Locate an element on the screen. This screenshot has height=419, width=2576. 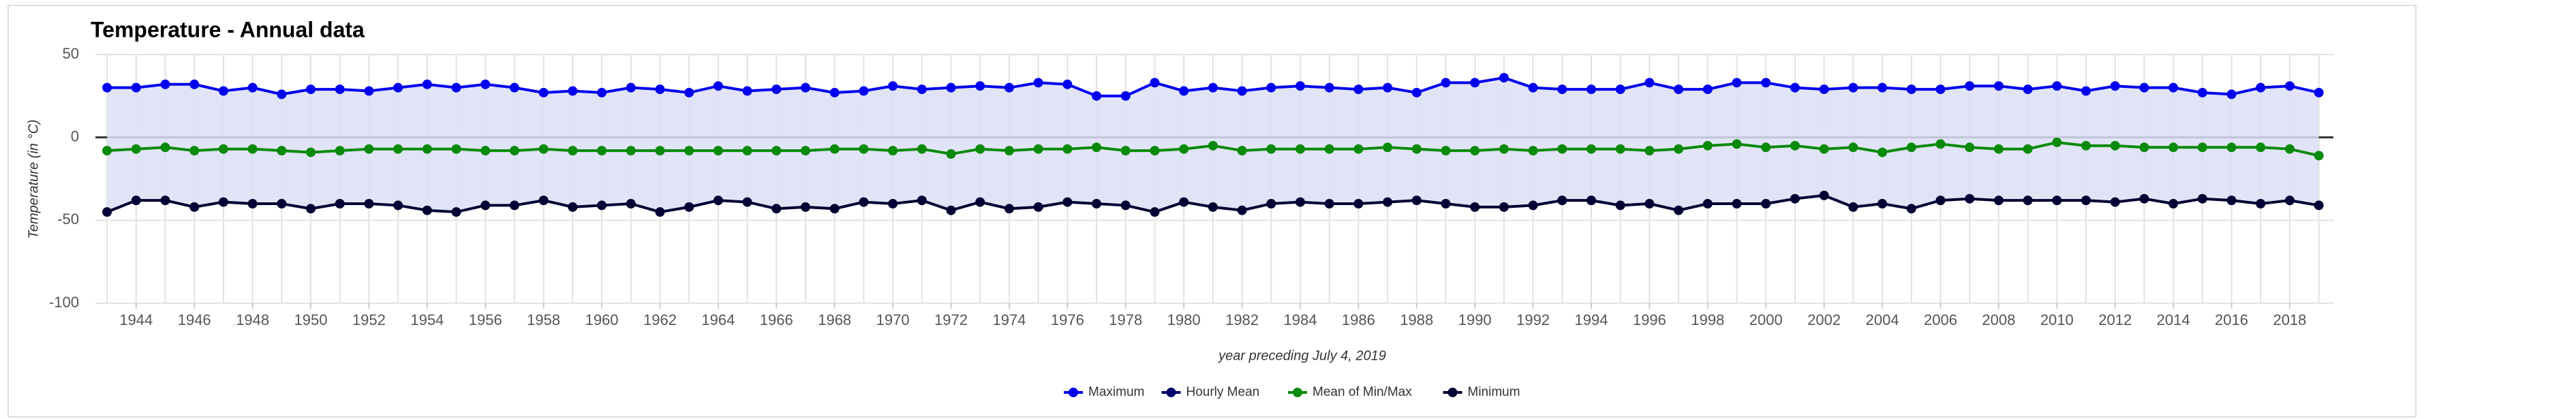
x-tick-label: 1964 is located at coordinates (718, 319).